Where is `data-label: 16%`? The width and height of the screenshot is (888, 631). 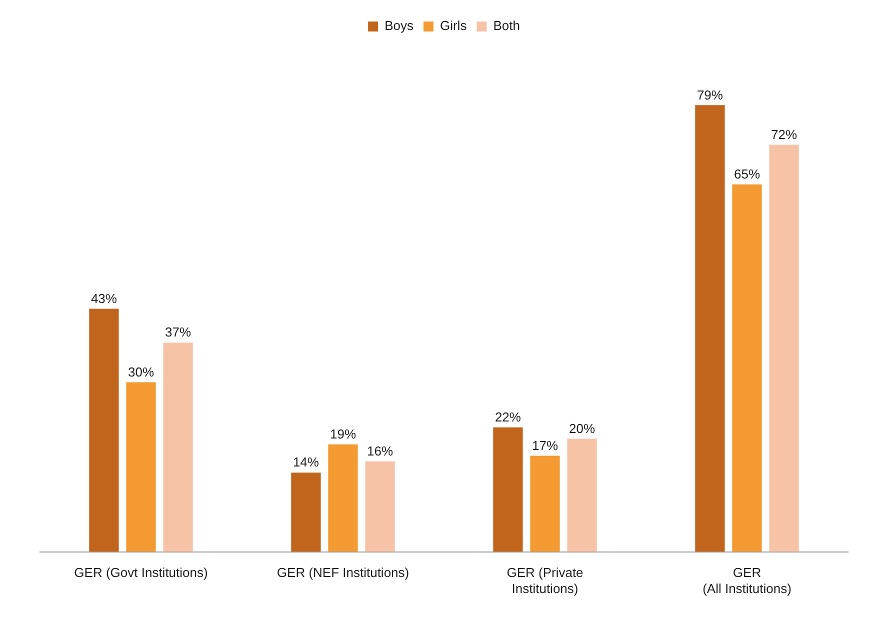
data-label: 16% is located at coordinates (380, 450).